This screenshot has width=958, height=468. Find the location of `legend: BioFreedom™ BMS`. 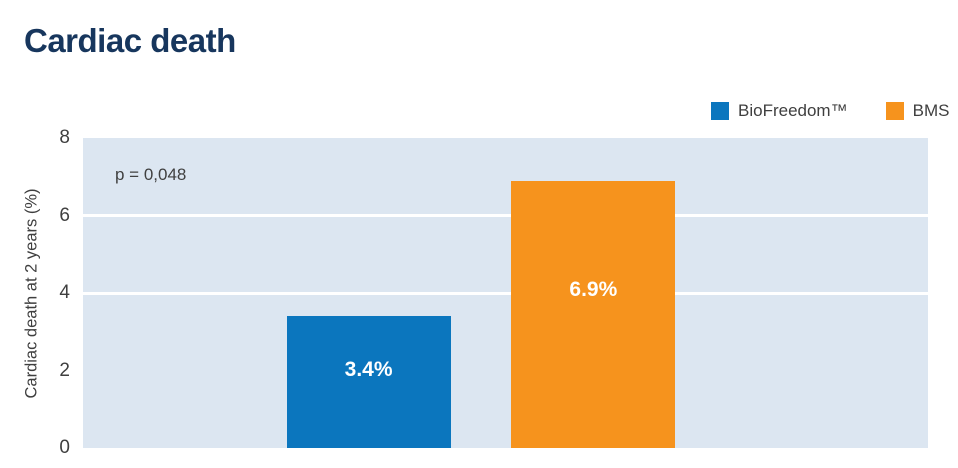

legend: BioFreedom™ BMS is located at coordinates (830, 111).